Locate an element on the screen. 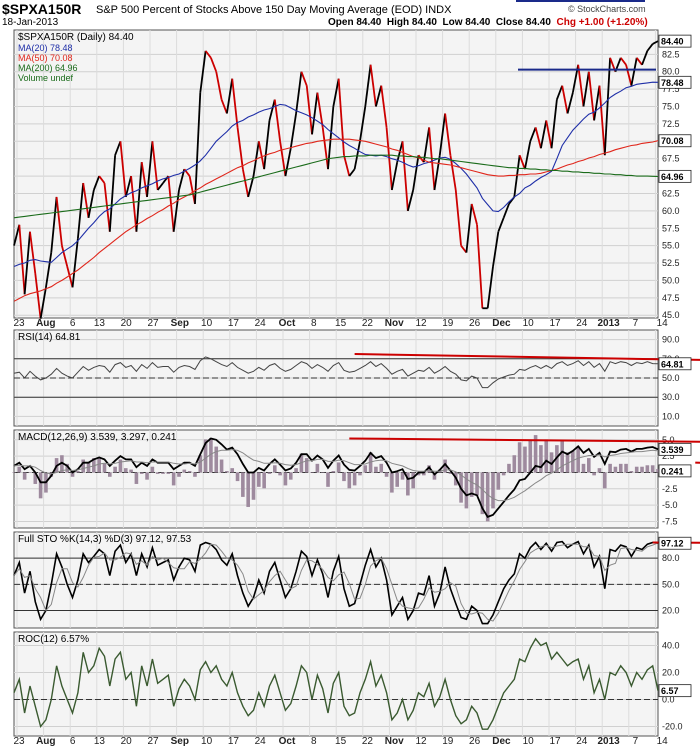  ohlc-high: High 84.40 is located at coordinates (411, 22).